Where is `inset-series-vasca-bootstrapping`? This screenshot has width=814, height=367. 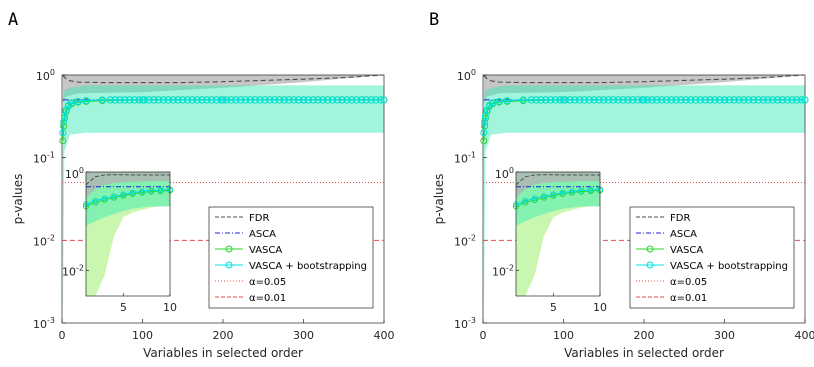
inset-series-vasca-bootstrapping is located at coordinates (558, 197).